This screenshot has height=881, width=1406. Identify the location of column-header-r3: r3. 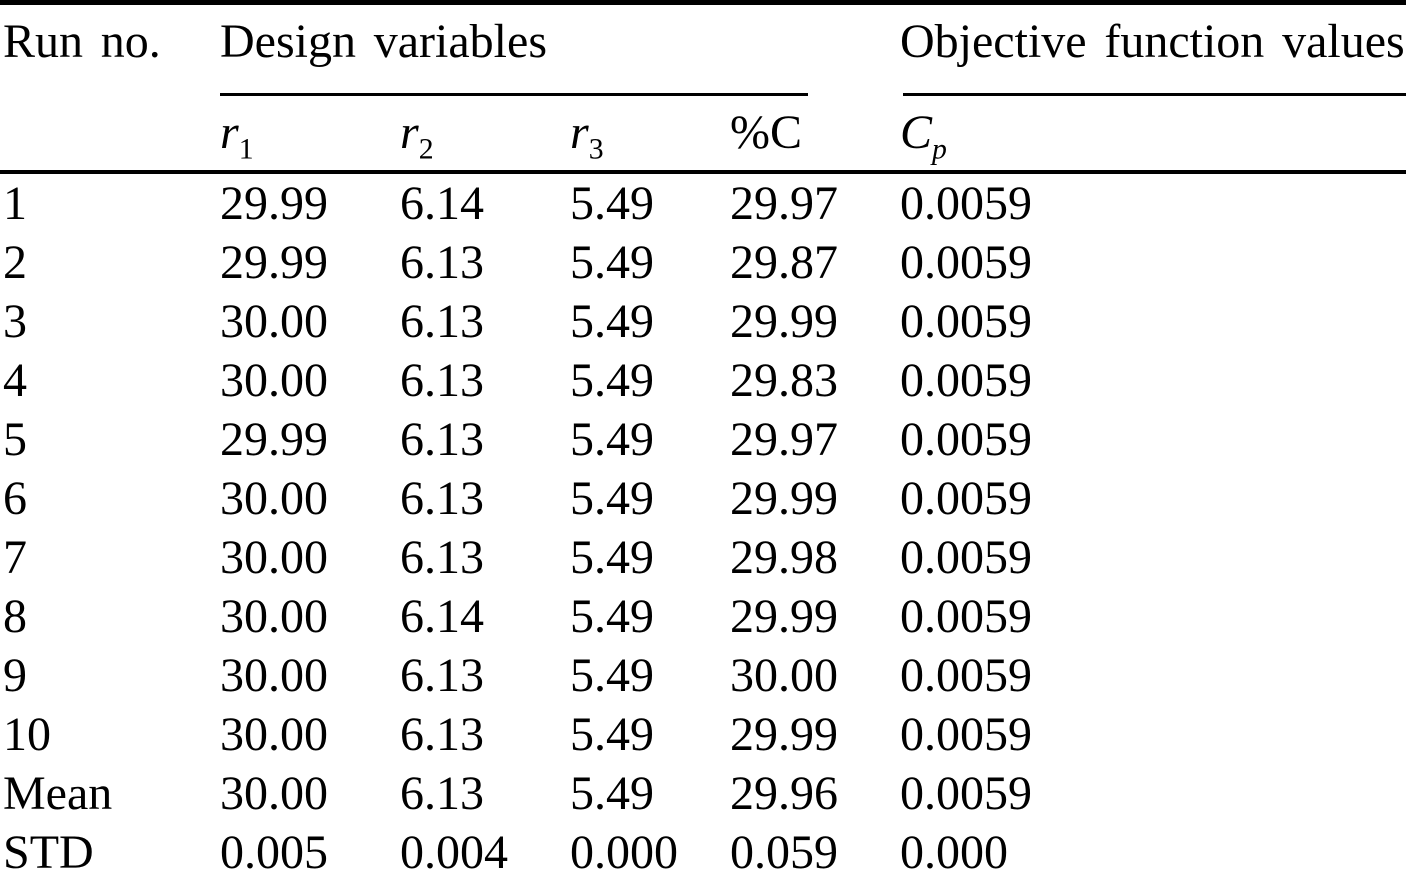
(650, 135).